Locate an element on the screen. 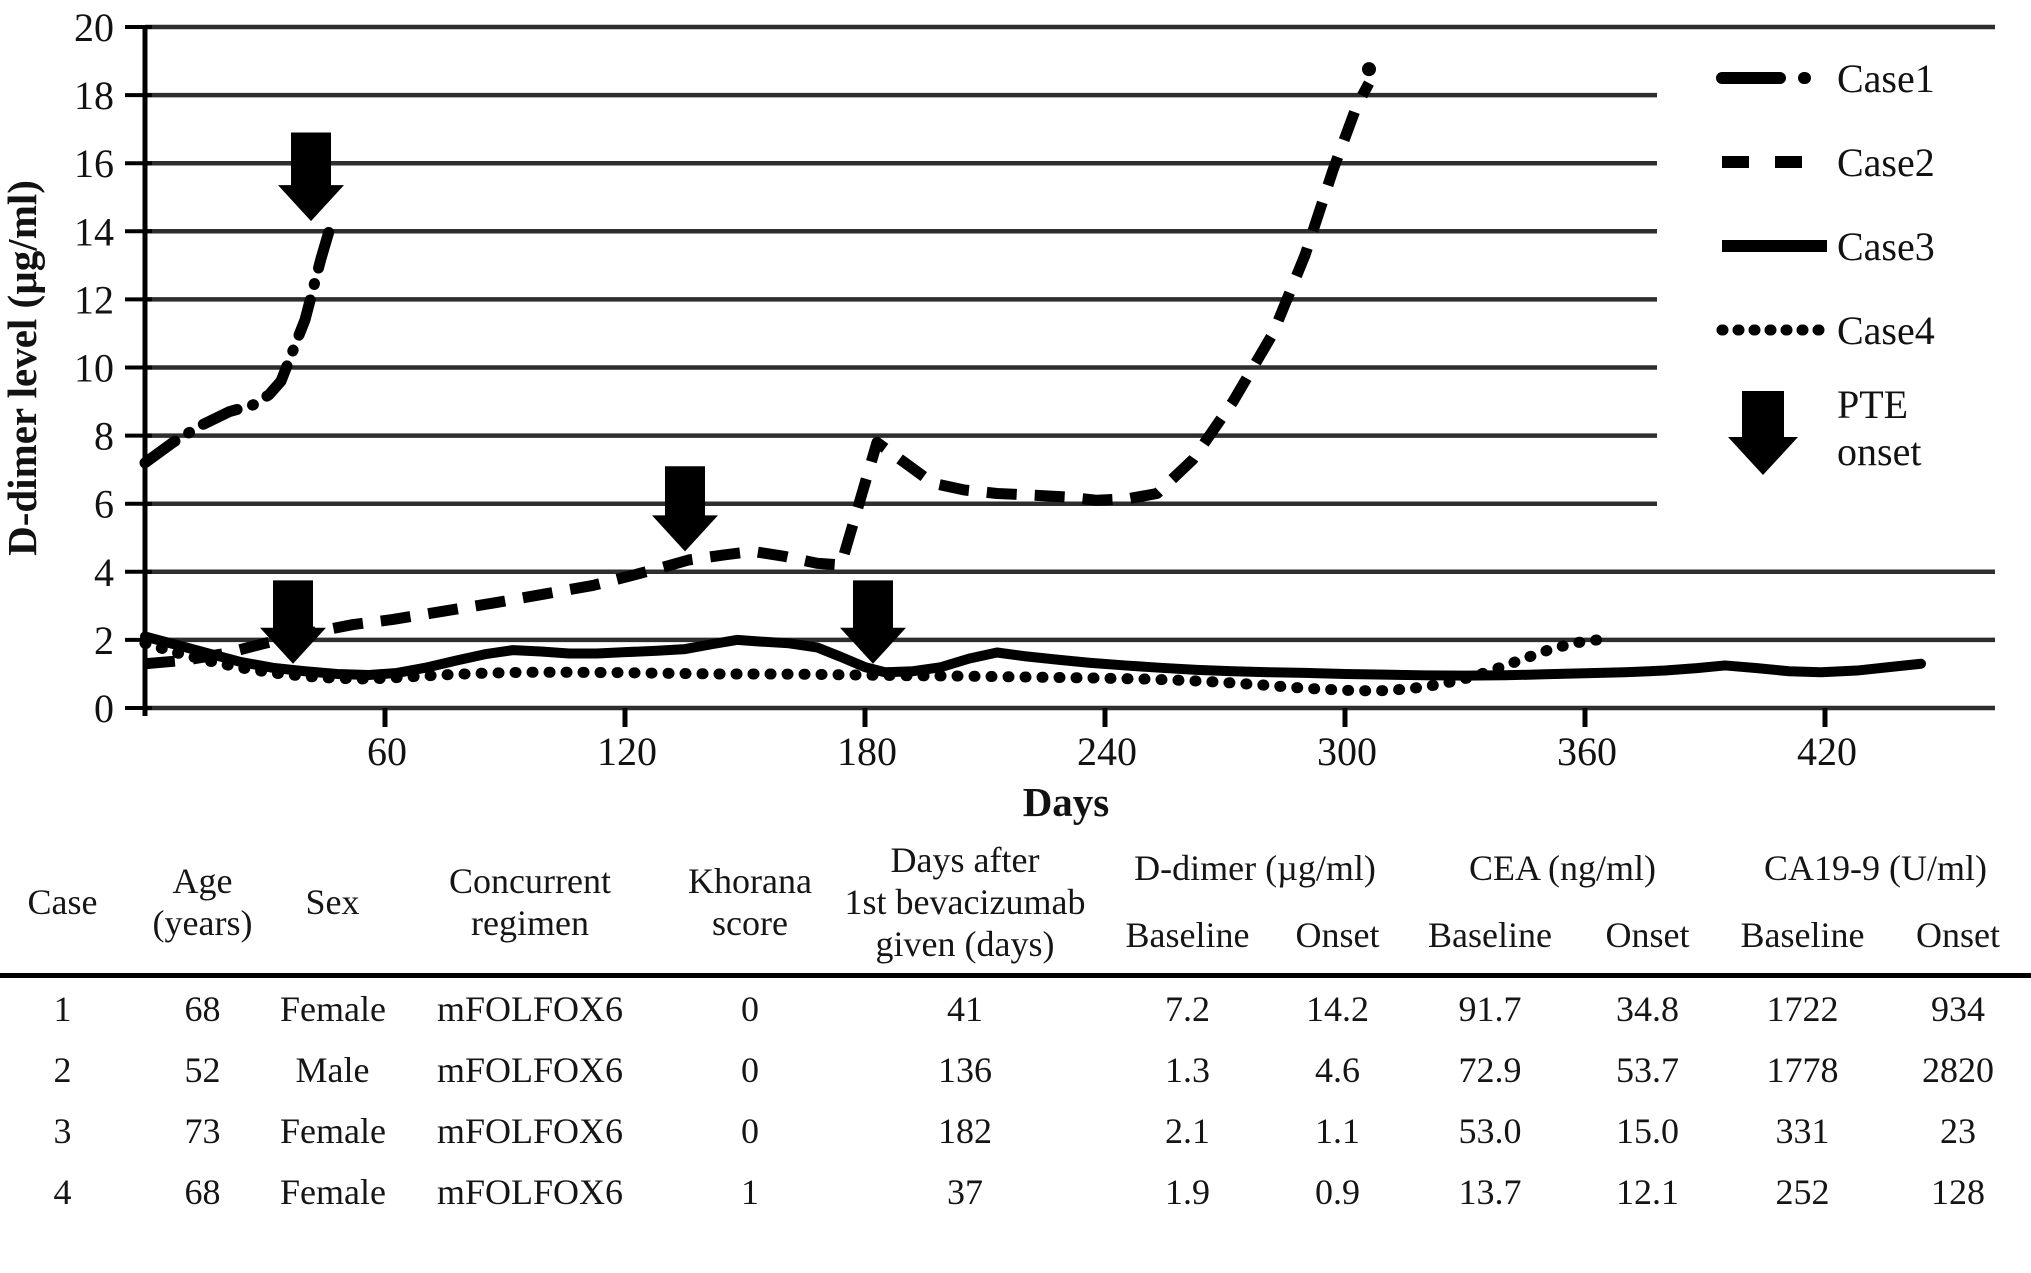 Image resolution: width=2031 pixels, height=1273 pixels. legend-pte-onset-arrow is located at coordinates (1763, 433).